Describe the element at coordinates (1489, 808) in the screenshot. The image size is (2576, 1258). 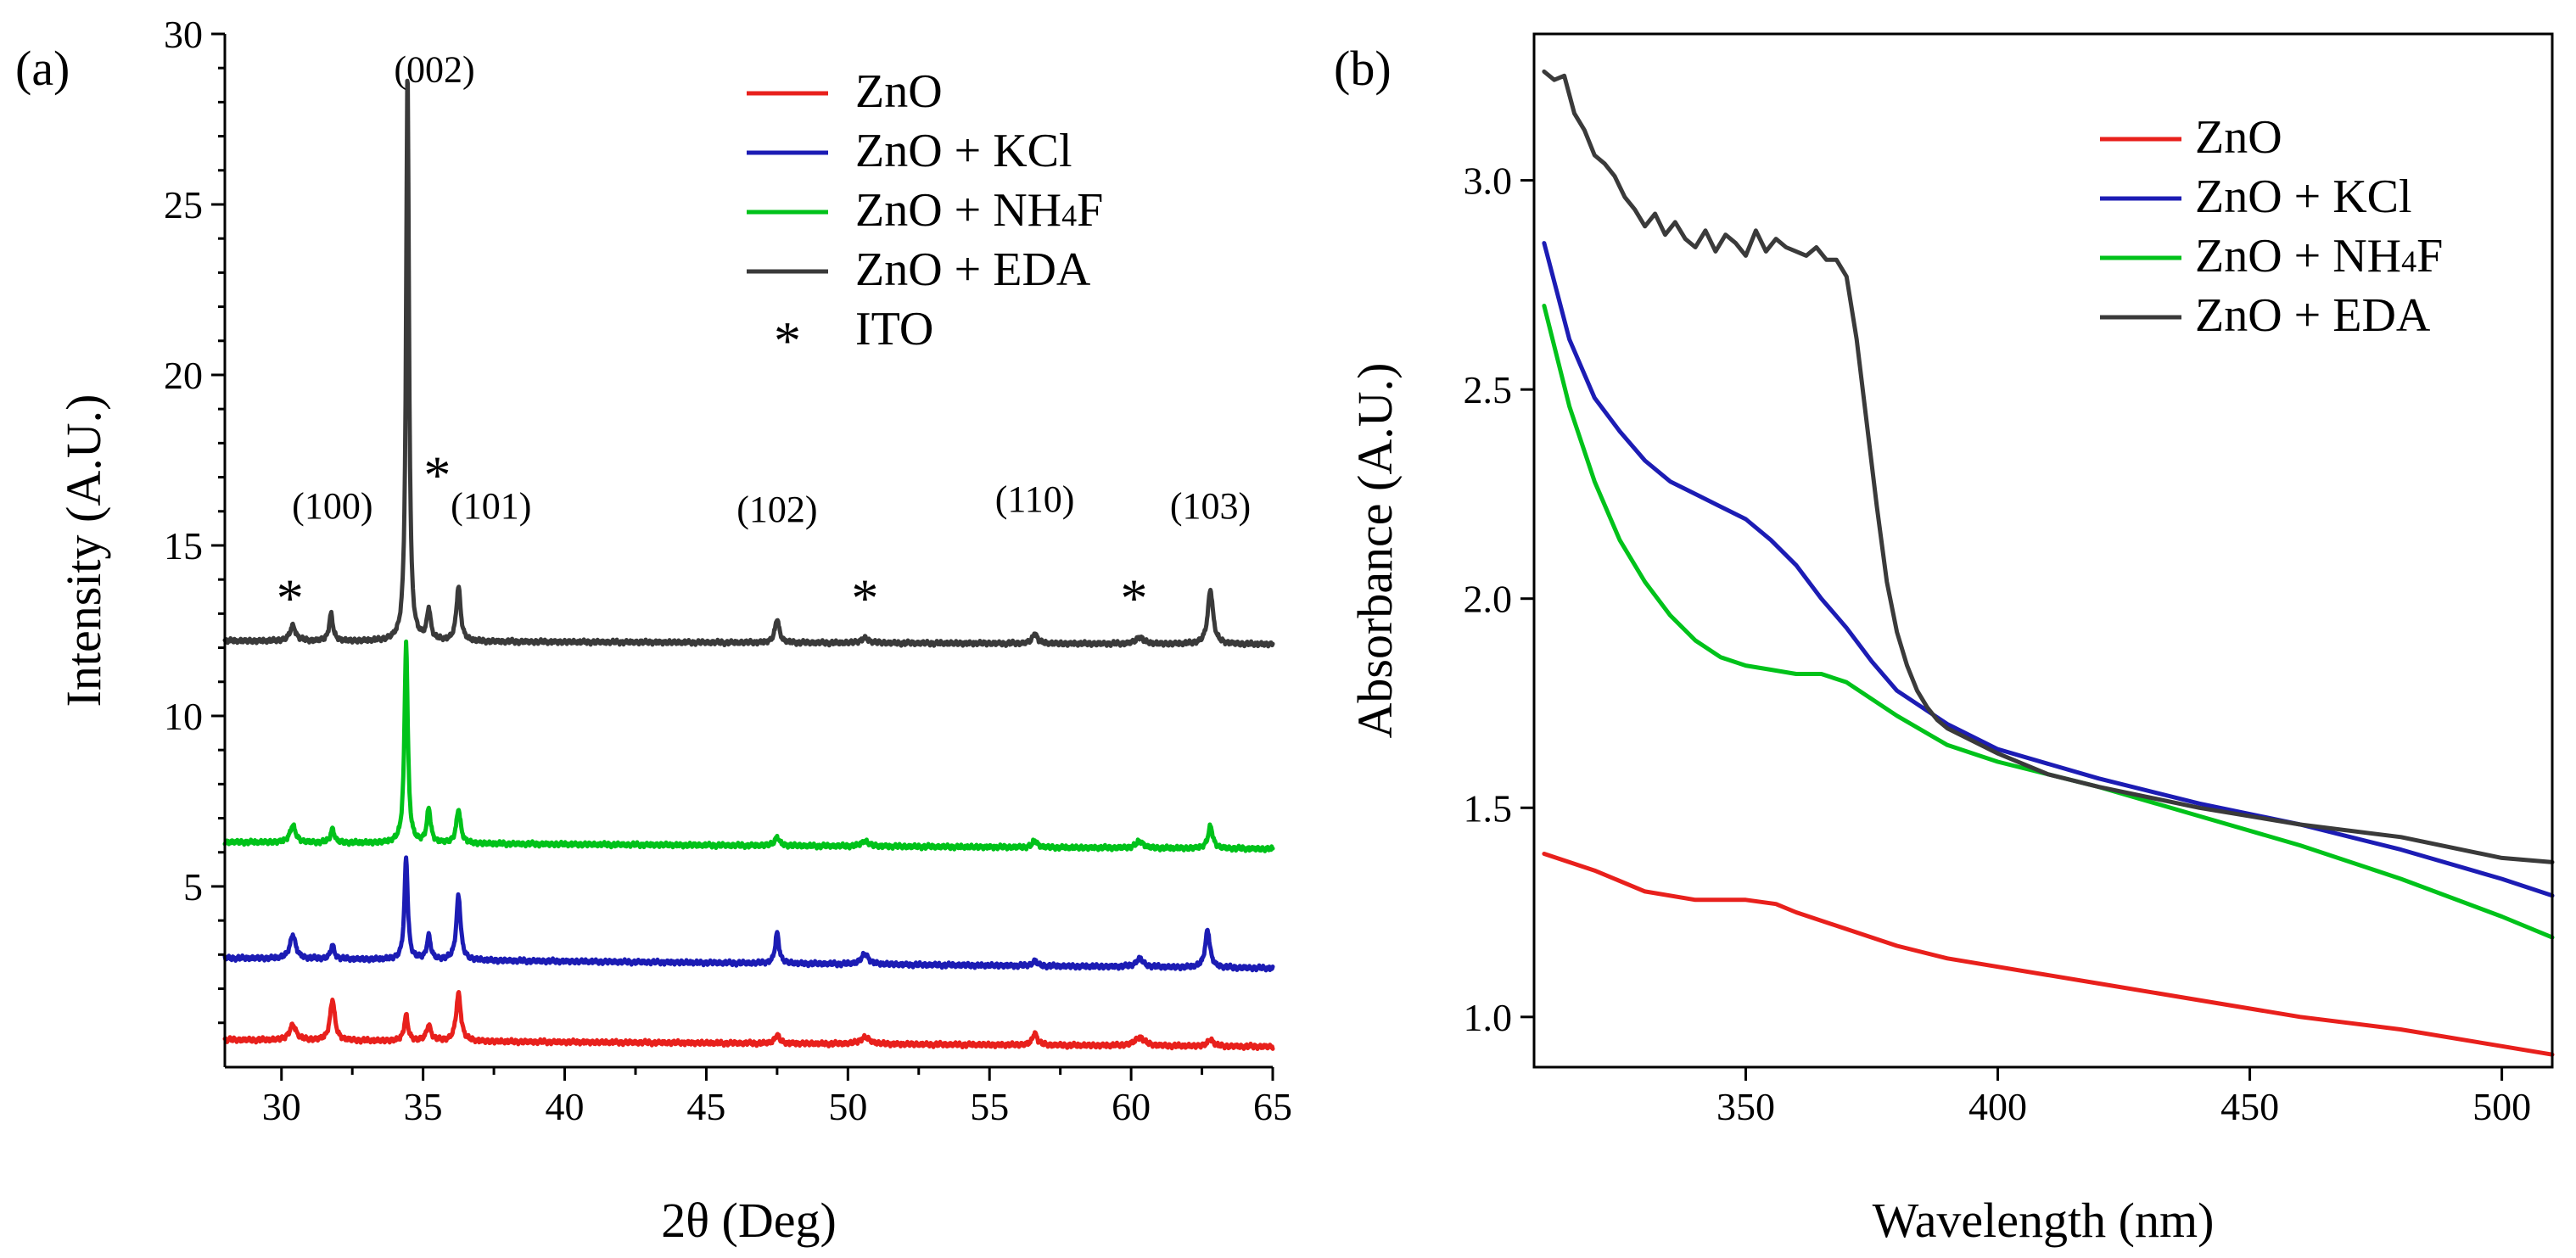
I see `y-tick-label-1.5: 1.5` at that location.